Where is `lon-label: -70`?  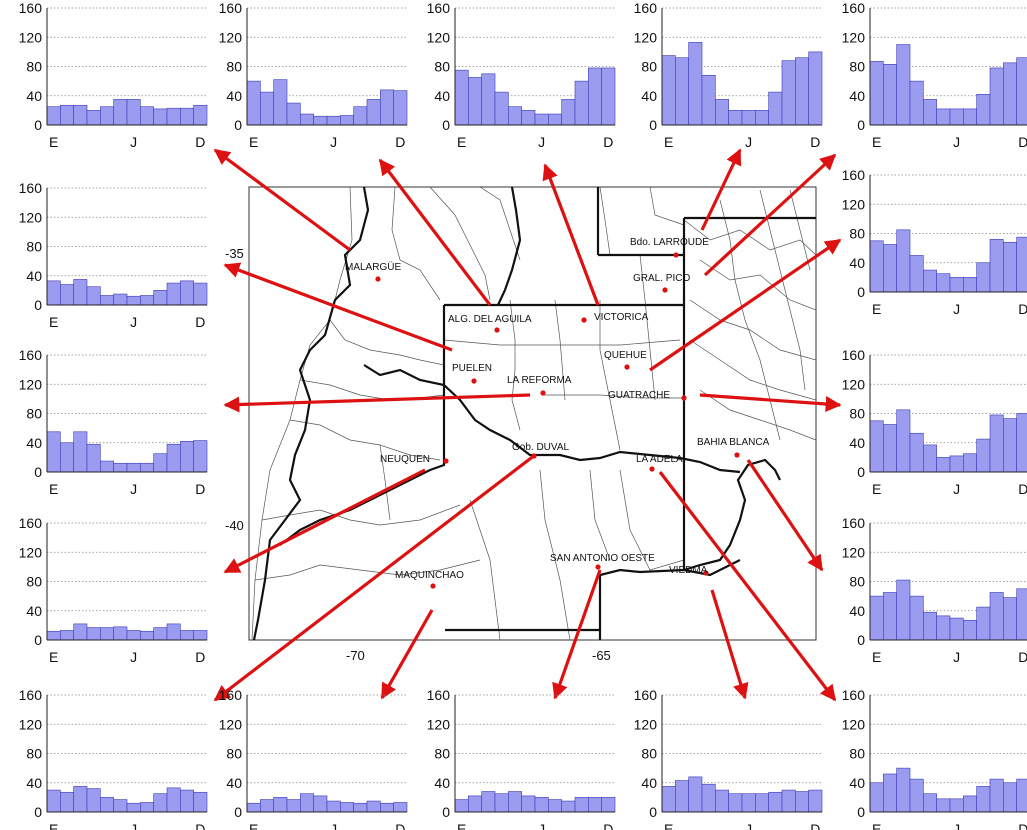 lon-label: -70 is located at coordinates (355, 655).